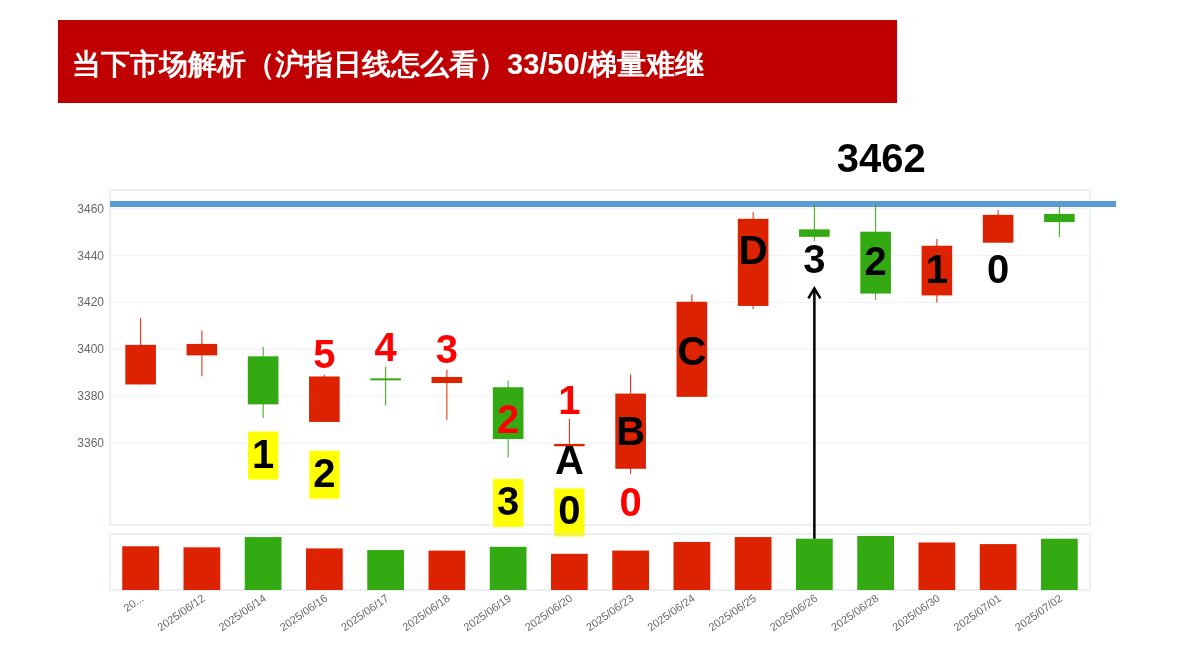  Describe the element at coordinates (631, 431) in the screenshot. I see `annotation: B` at that location.